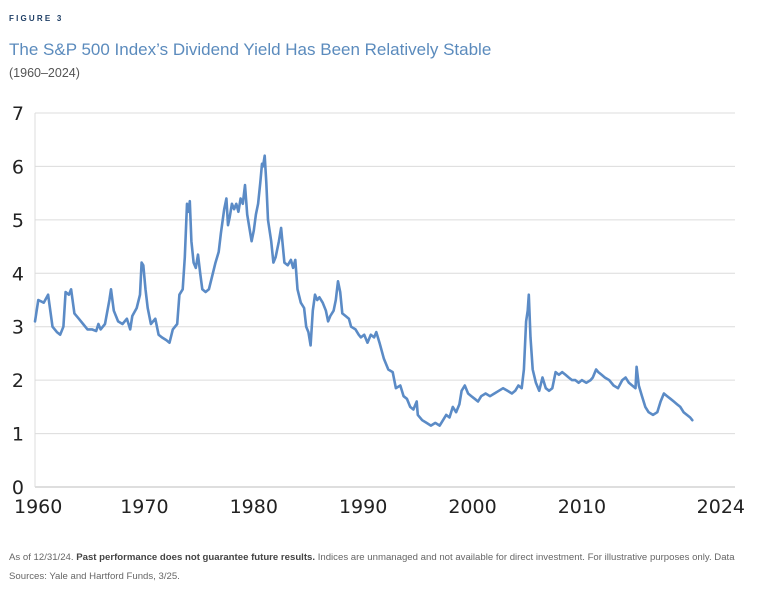 The height and width of the screenshot is (603, 773). What do you see at coordinates (472, 507) in the screenshot?
I see `x-tick-label: 2000` at bounding box center [472, 507].